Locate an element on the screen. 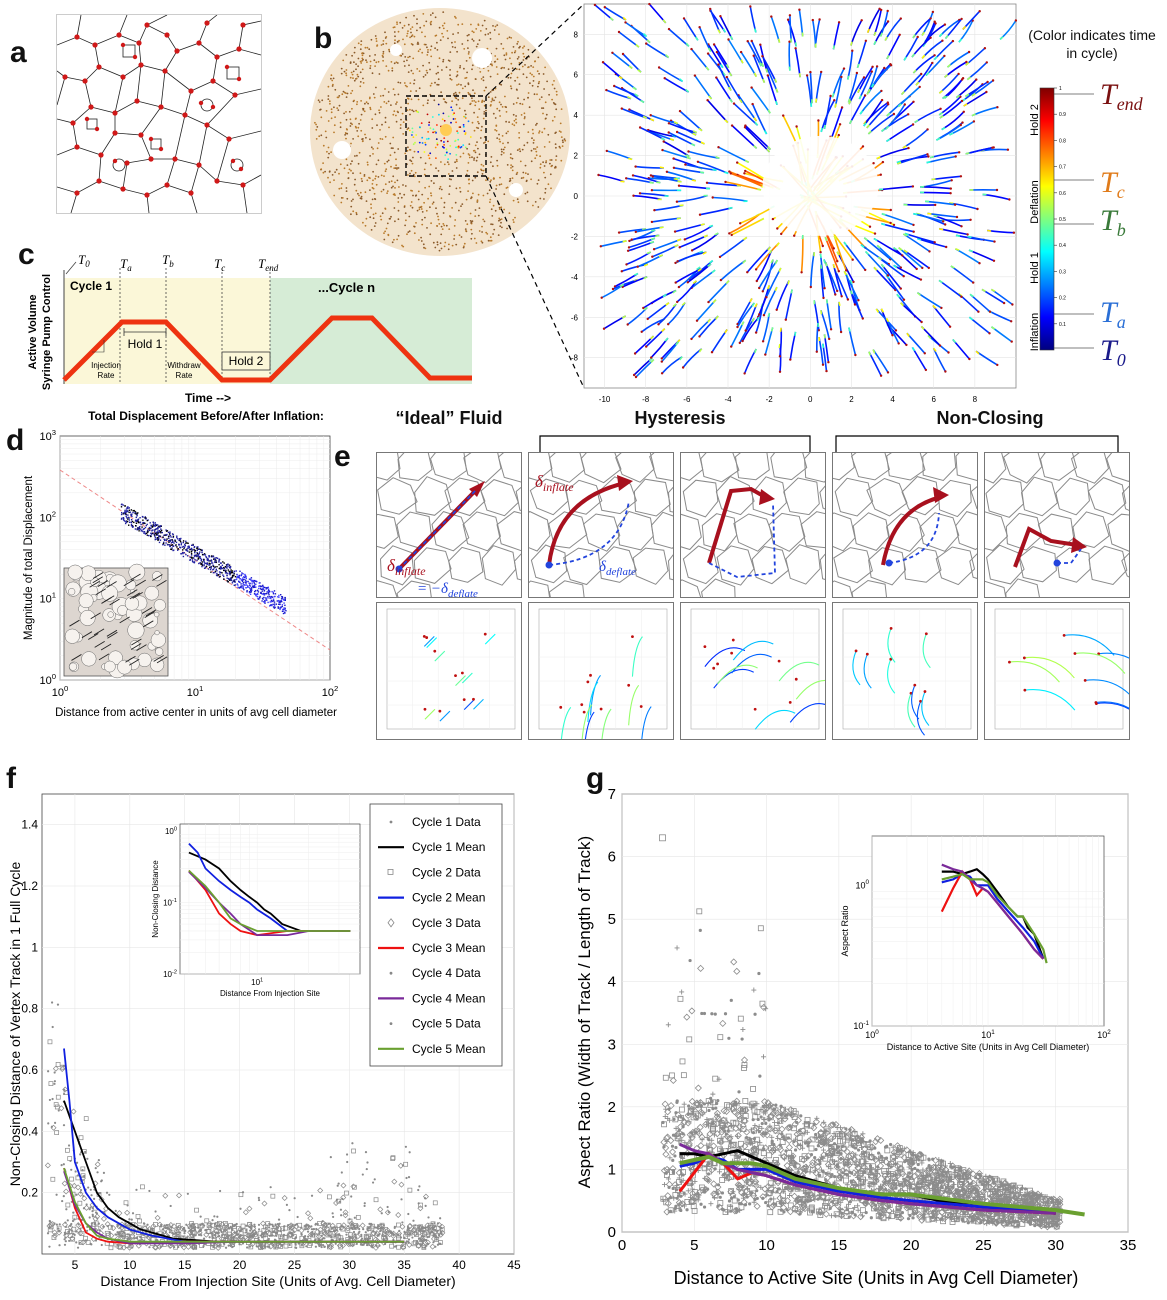  small-track-dot is located at coordinates (641, 706).